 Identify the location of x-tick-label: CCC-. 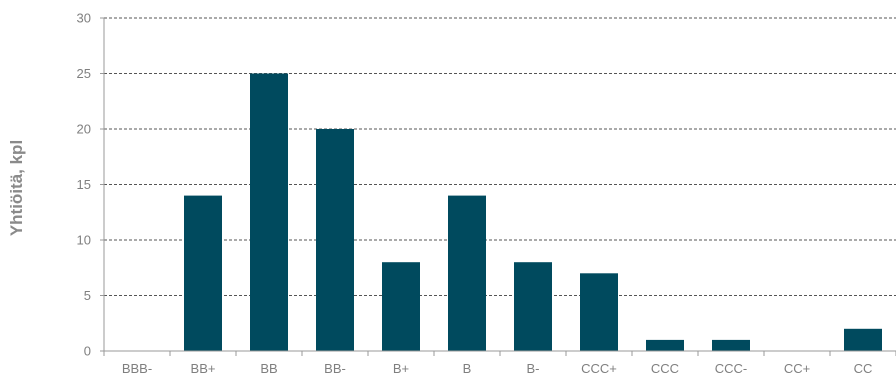
(731, 368).